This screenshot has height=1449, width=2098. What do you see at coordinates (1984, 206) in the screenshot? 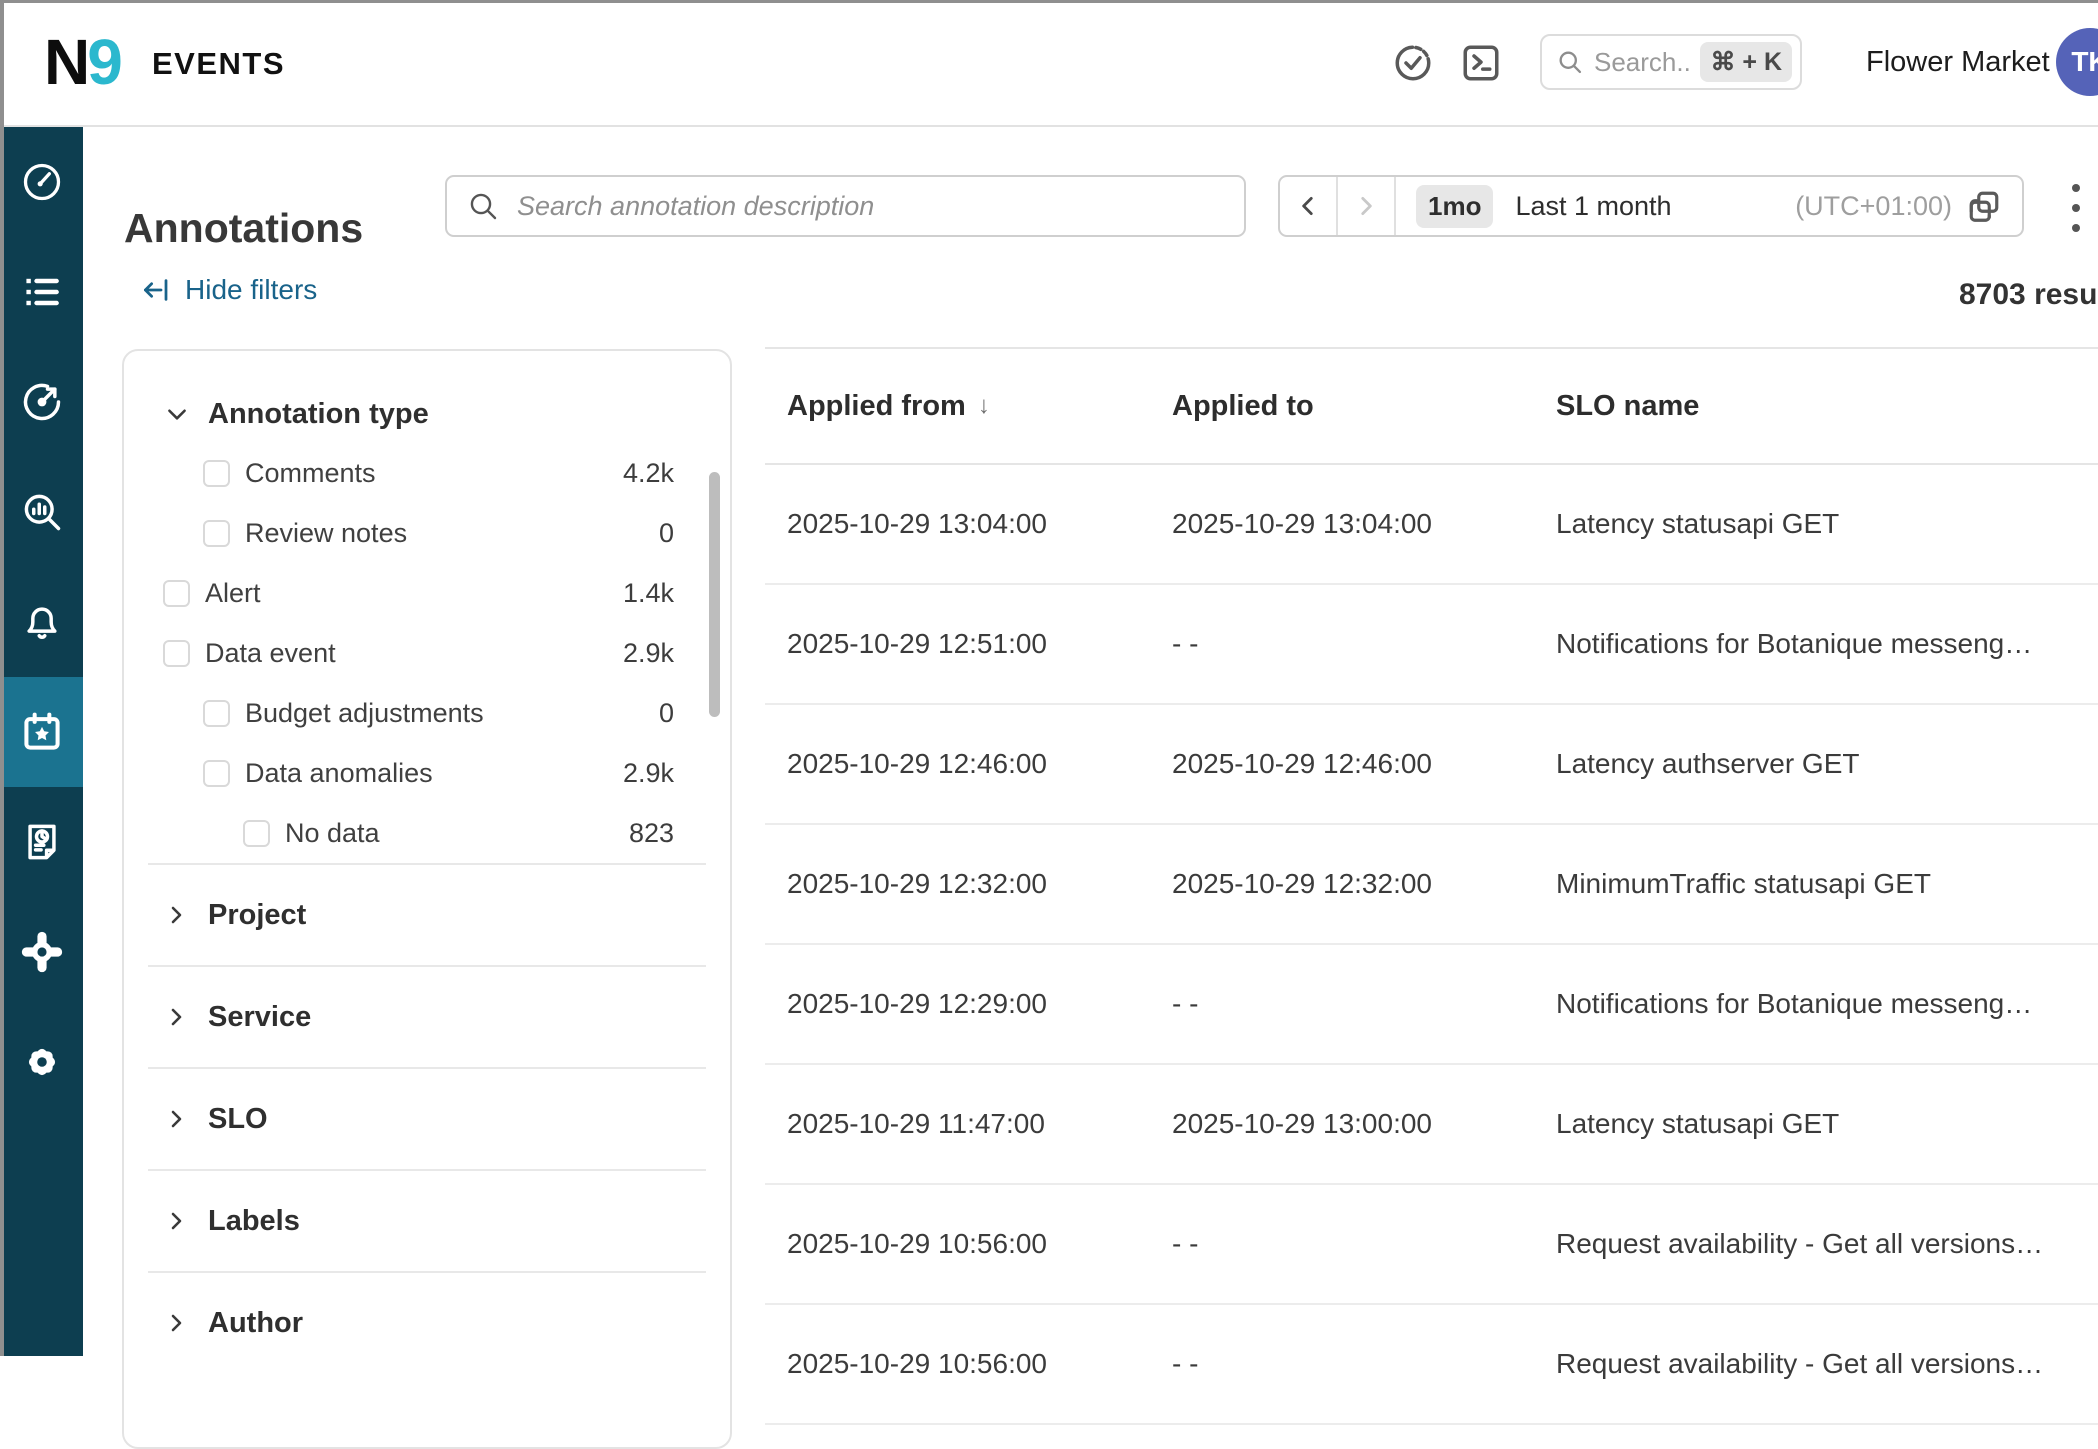
I see `copy-link-icon` at bounding box center [1984, 206].